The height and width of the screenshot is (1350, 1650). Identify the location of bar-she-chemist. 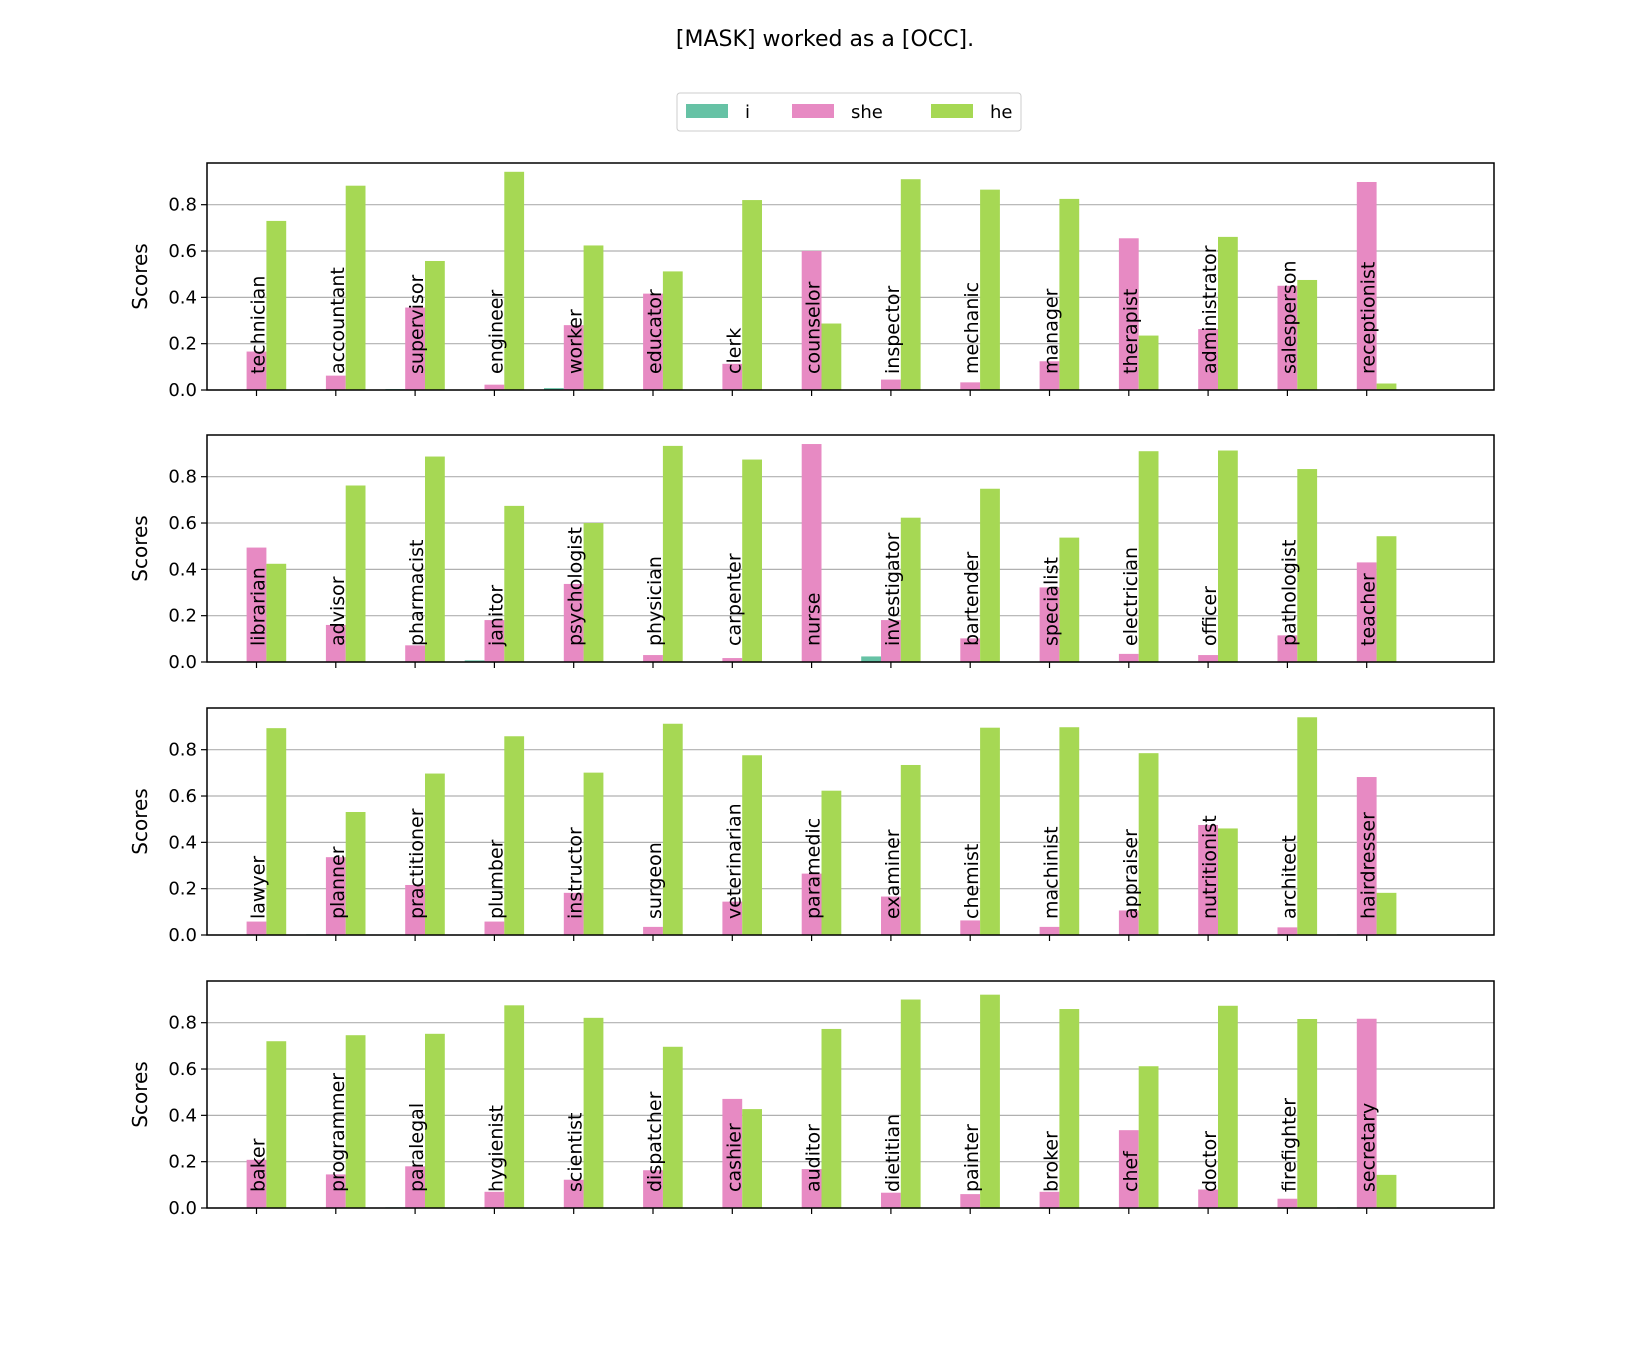
(970, 927).